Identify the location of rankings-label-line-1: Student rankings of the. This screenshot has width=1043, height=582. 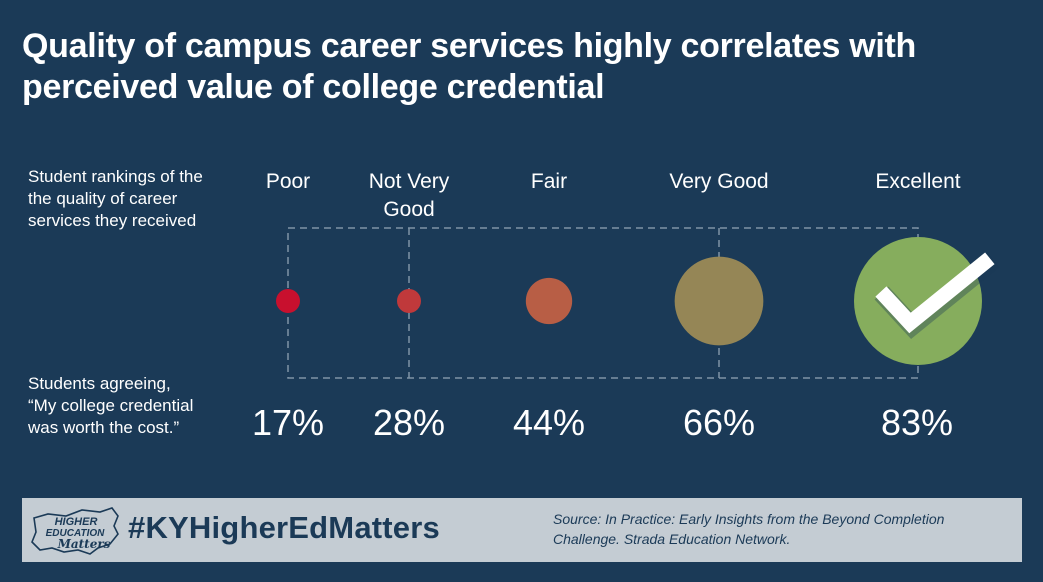
(115, 176).